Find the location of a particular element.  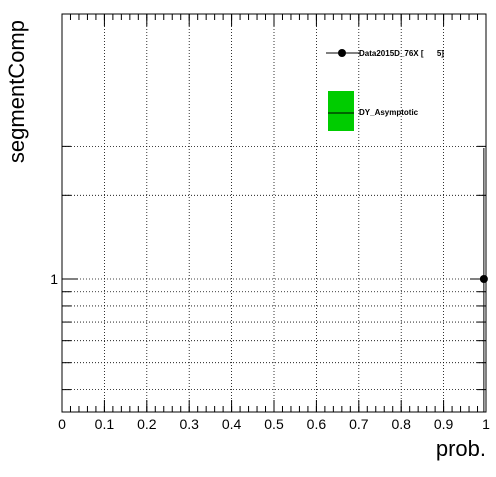

data-points is located at coordinates (483, 280).